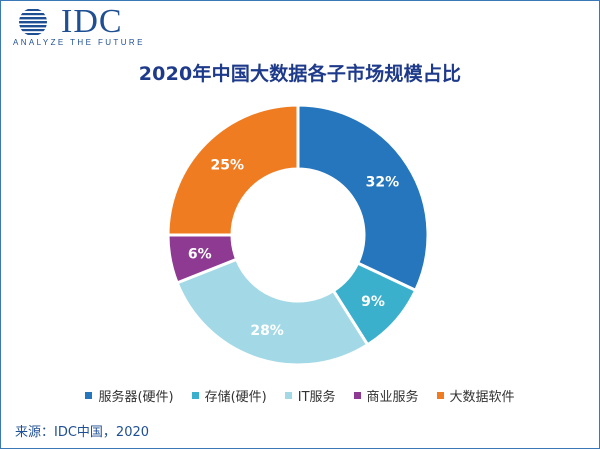 The image size is (600, 449). I want to click on legend-item-5: 大数据软件, so click(475, 395).